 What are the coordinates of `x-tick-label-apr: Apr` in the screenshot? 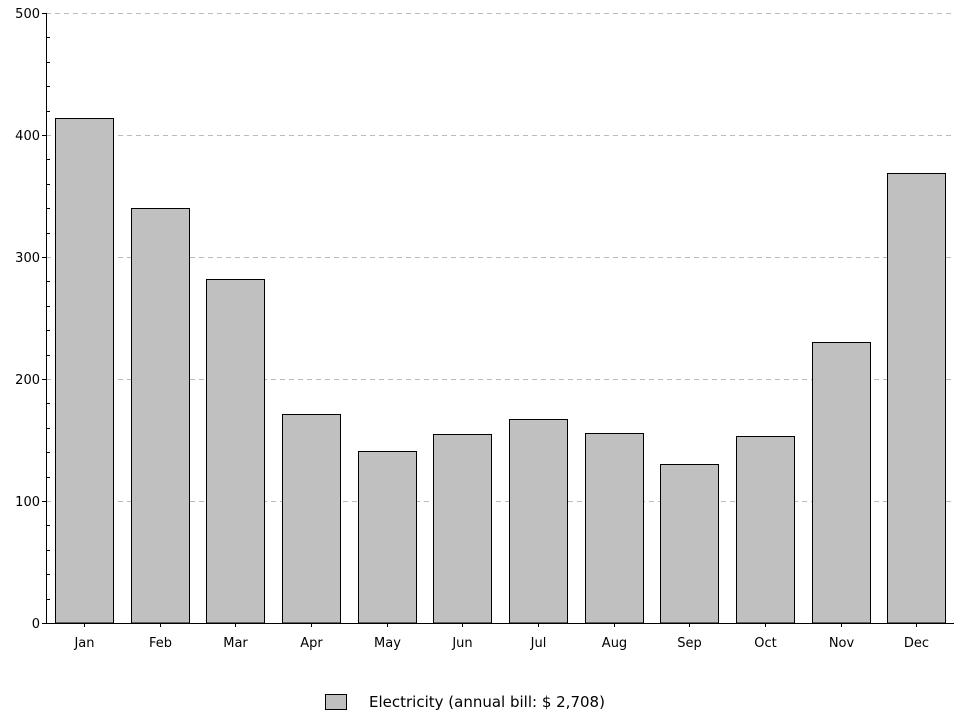 It's located at (311, 643).